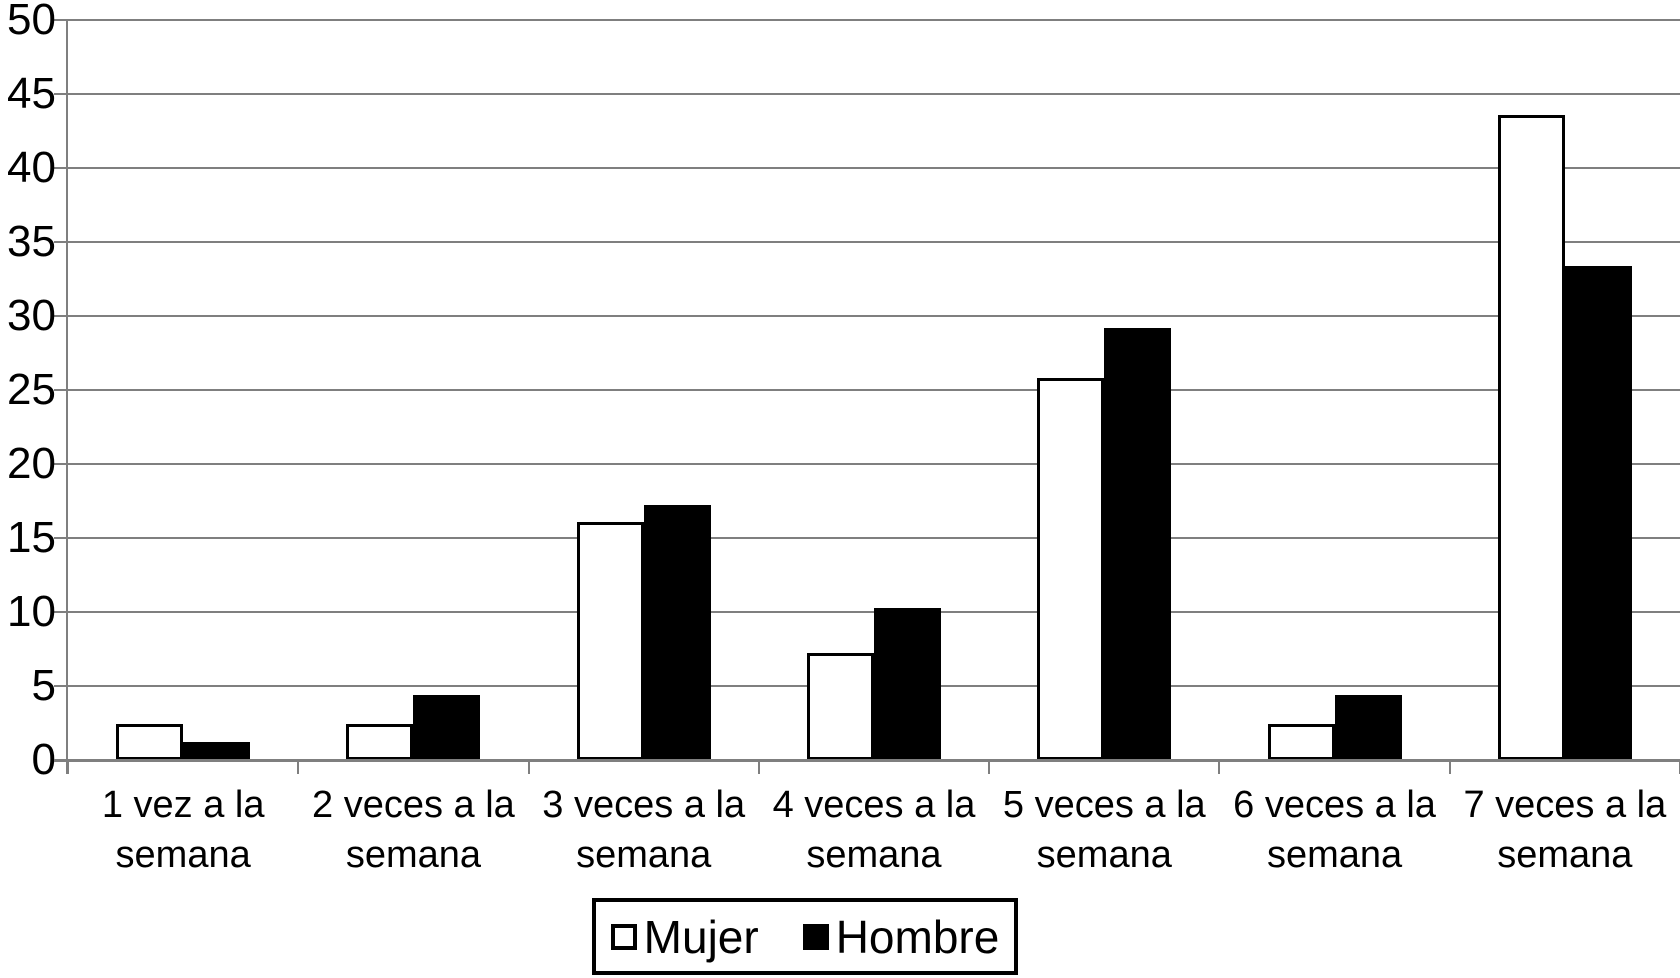  What do you see at coordinates (67, 396) in the screenshot?
I see `y-axis-line` at bounding box center [67, 396].